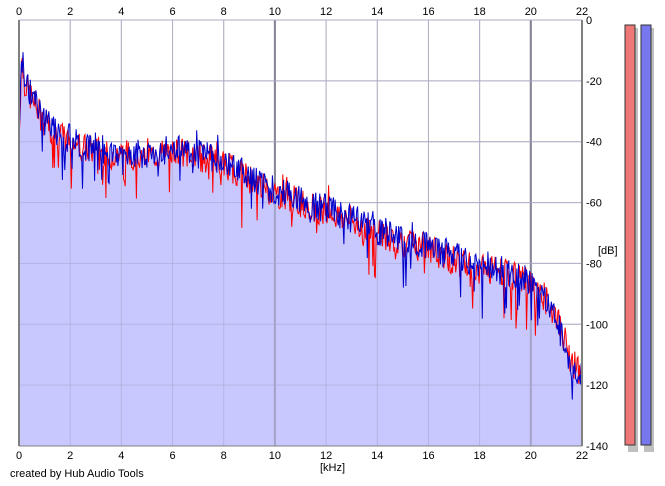 This screenshot has height=486, width=665. What do you see at coordinates (428, 456) in the screenshot?
I see `x-tick-label-bottom: 16` at bounding box center [428, 456].